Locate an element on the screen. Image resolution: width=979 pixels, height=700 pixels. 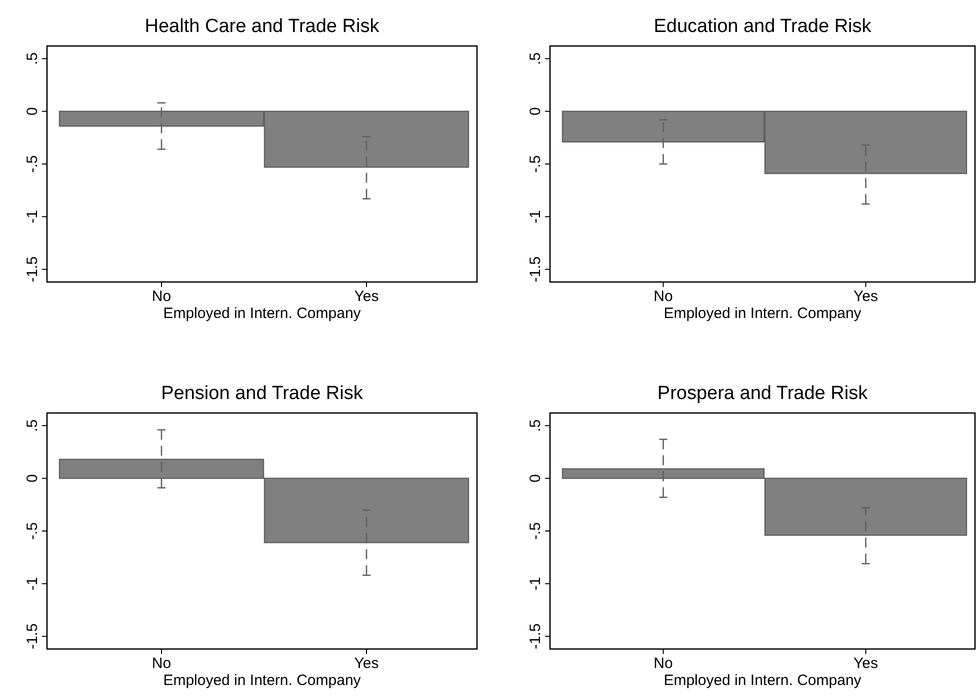
chart-title: Health Care and Trade Risk is located at coordinates (262, 26).